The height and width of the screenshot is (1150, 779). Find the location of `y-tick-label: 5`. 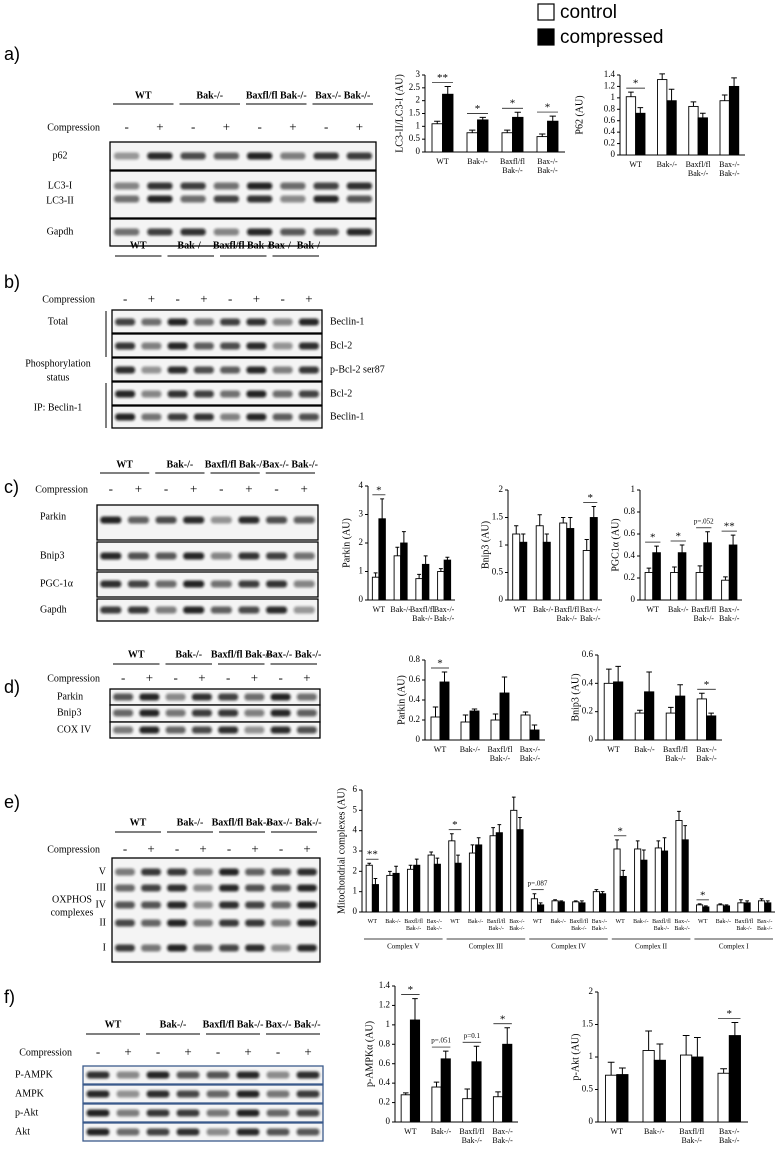

y-tick-label: 5 is located at coordinates (355, 809).